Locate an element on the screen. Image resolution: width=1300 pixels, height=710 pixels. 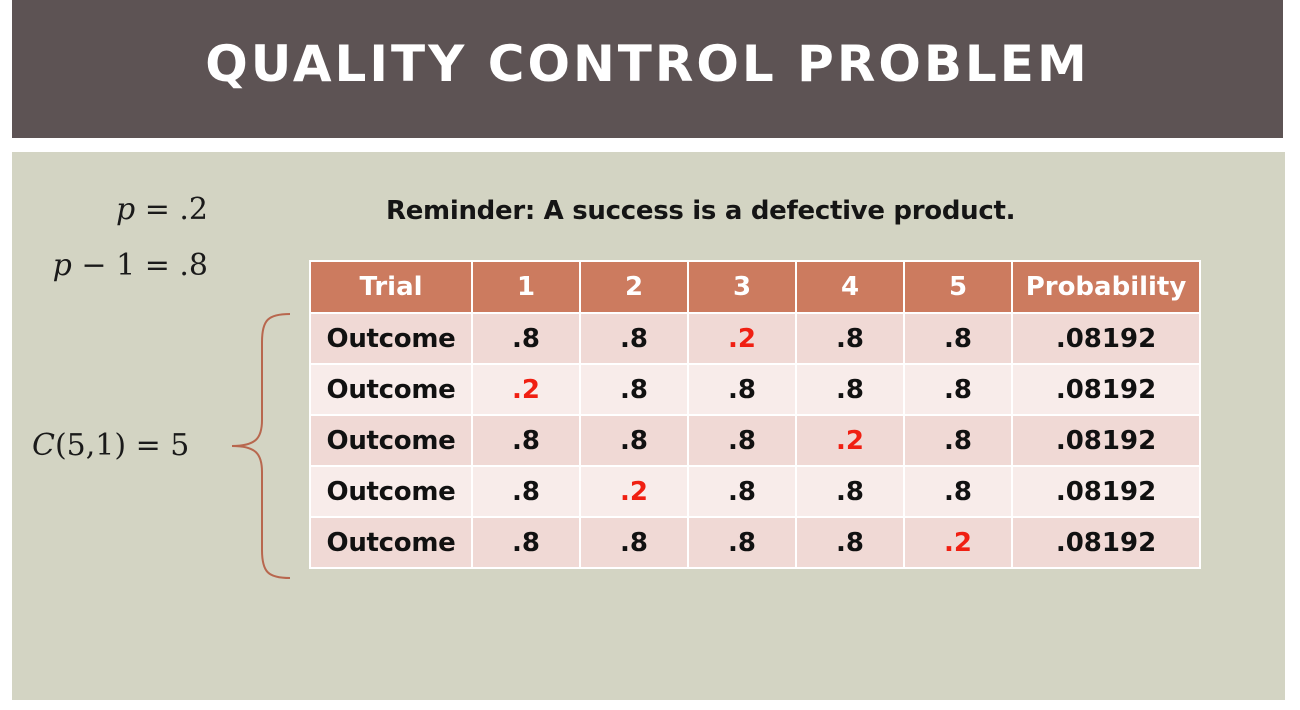
header-trial-5: 5 is located at coordinates (958, 287).